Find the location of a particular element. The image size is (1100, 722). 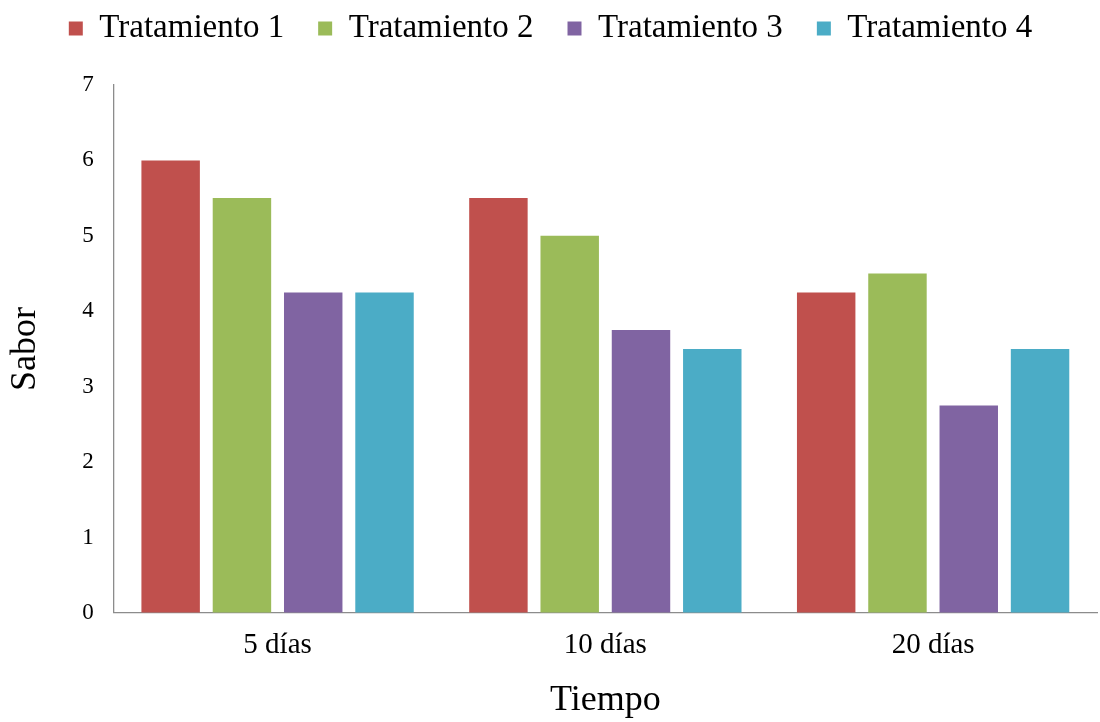

y-tick-label: 3 is located at coordinates (88, 385).